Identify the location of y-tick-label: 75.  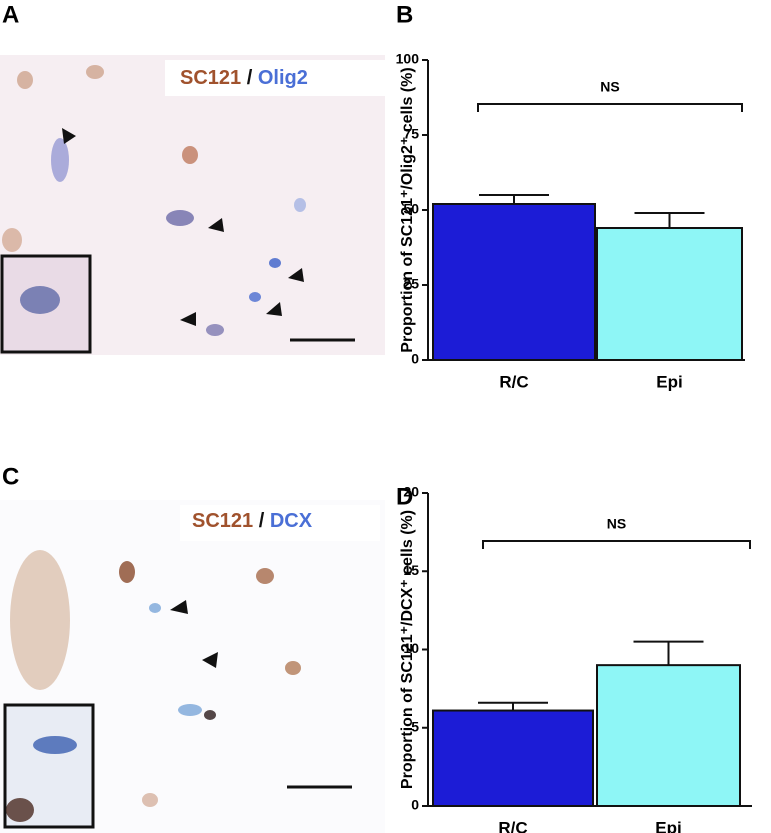
(411, 134).